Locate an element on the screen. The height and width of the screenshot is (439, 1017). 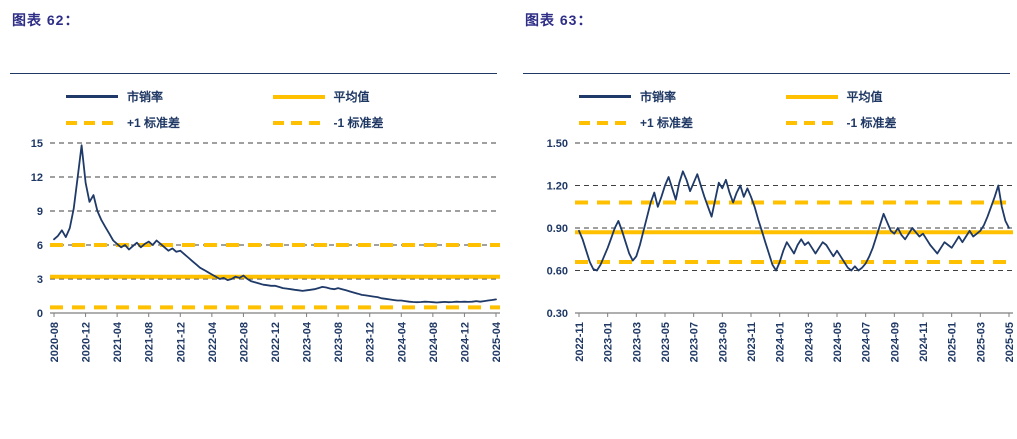
svg-text: 12 is located at coordinates (37, 178).